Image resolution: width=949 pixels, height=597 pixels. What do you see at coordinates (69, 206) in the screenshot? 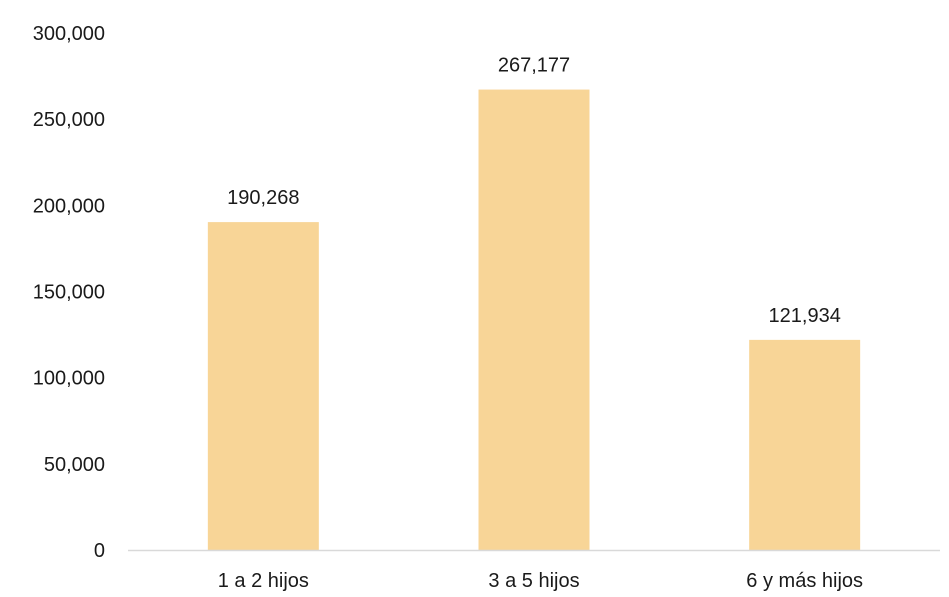
I see `y-tick-label: 200,000` at bounding box center [69, 206].